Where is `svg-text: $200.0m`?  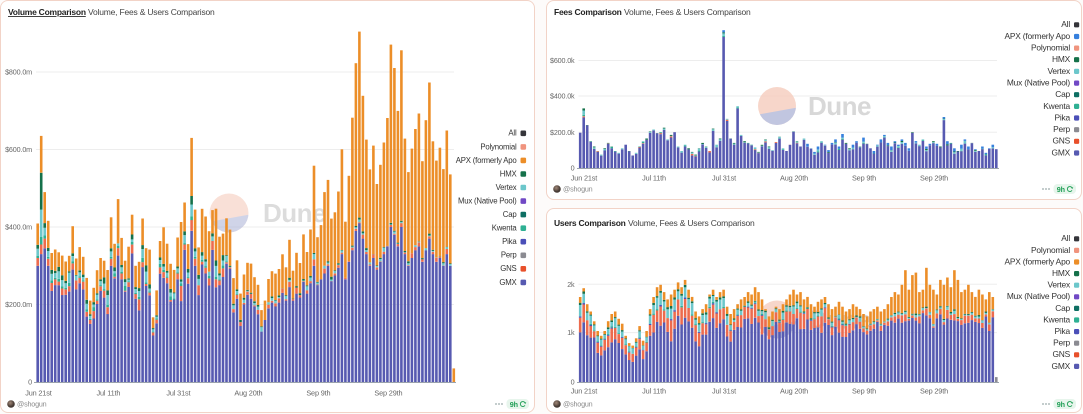
svg-text: $200.0m is located at coordinates (18, 304).